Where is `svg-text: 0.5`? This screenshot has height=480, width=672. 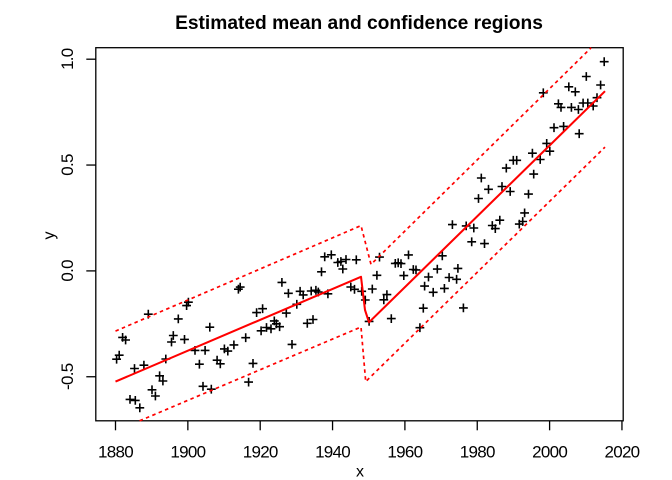 svg-text: 0.5 is located at coordinates (67, 165).